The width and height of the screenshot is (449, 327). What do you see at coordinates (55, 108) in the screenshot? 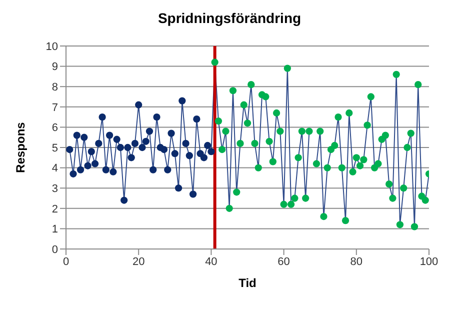
I see `y-tick-label: 7` at bounding box center [55, 108].